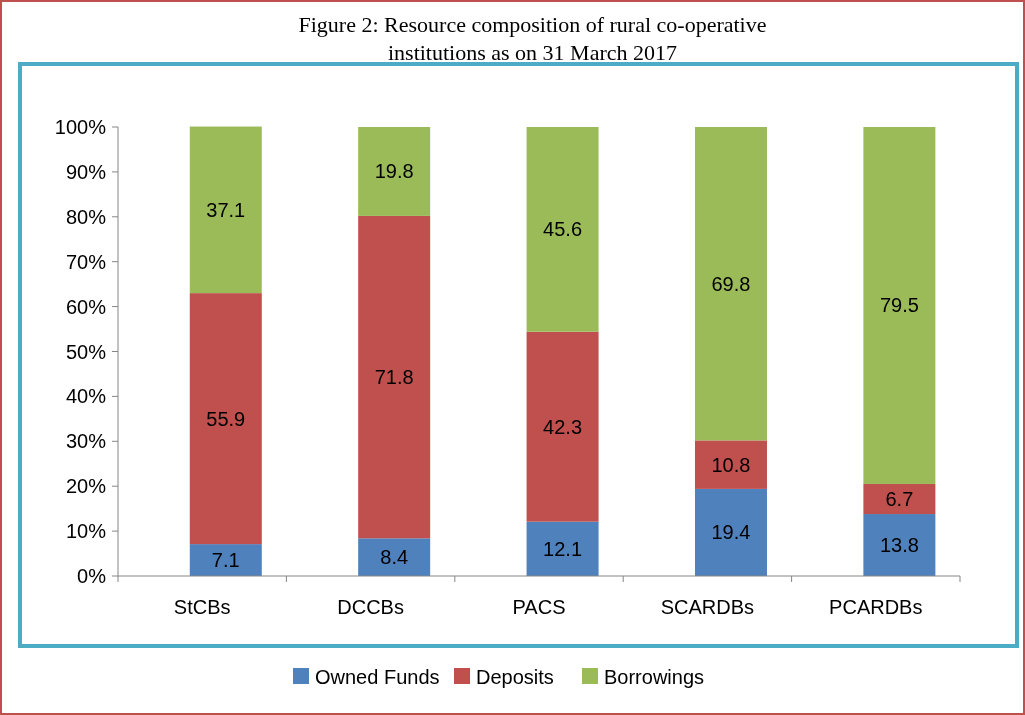 The height and width of the screenshot is (715, 1025). I want to click on x-tick-label: StCBs, so click(202, 607).